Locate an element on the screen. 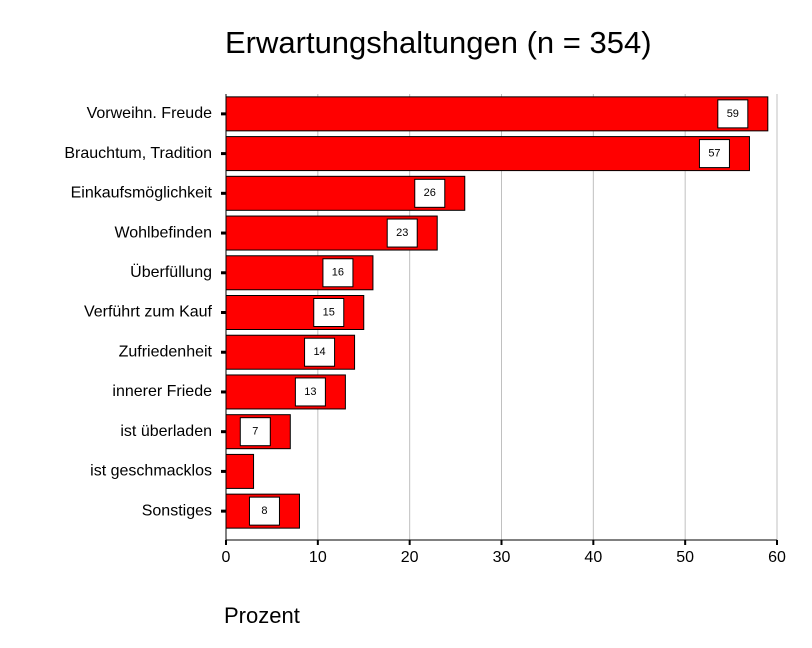 This screenshot has height=648, width=812. x-tick-label: 30 is located at coordinates (502, 557).